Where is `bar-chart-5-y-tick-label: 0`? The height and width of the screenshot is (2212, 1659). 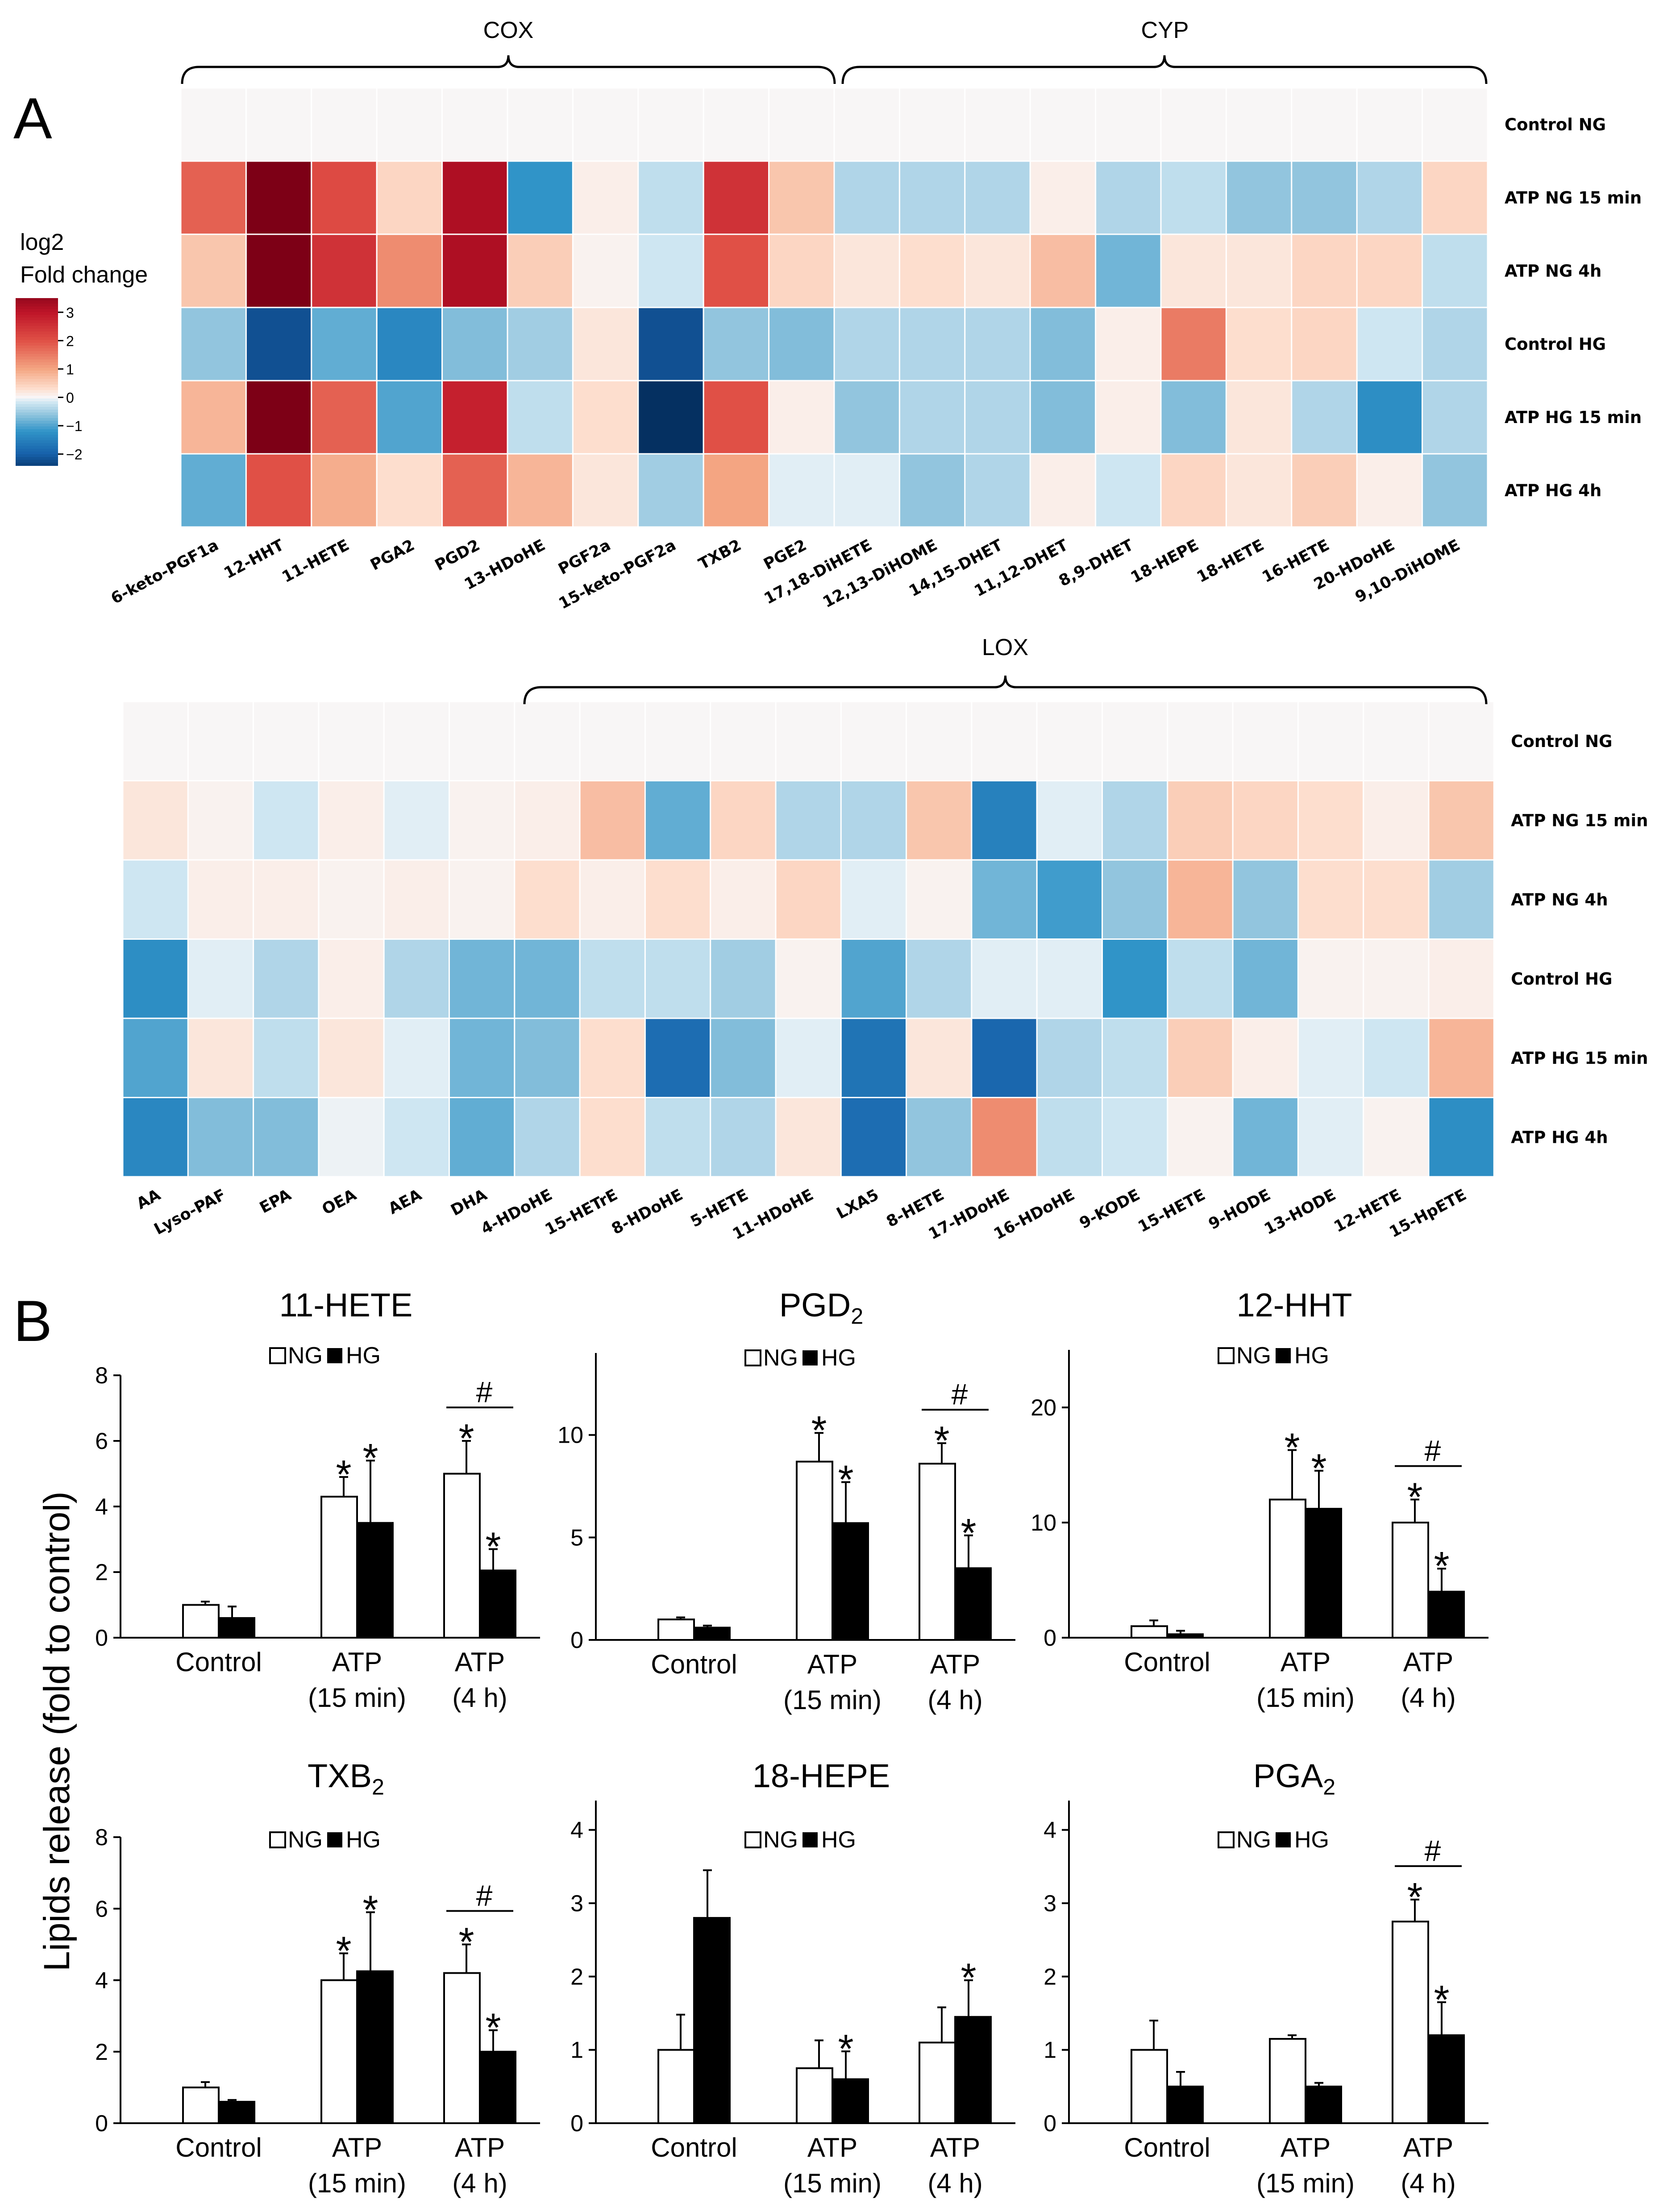
bar-chart-5-y-tick-label: 0 is located at coordinates (576, 2124).